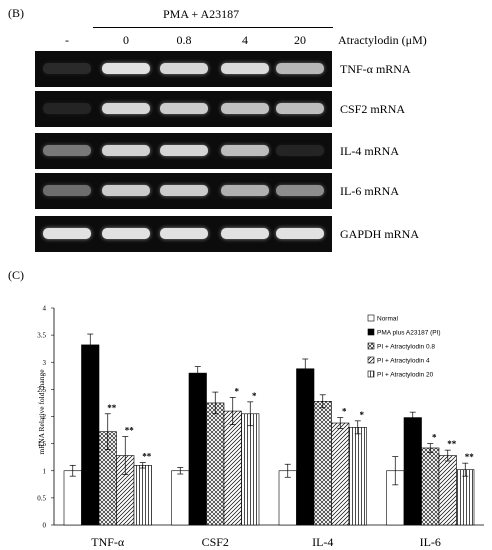  What do you see at coordinates (245, 40) in the screenshot?
I see `lane-label-4: 4` at bounding box center [245, 40].